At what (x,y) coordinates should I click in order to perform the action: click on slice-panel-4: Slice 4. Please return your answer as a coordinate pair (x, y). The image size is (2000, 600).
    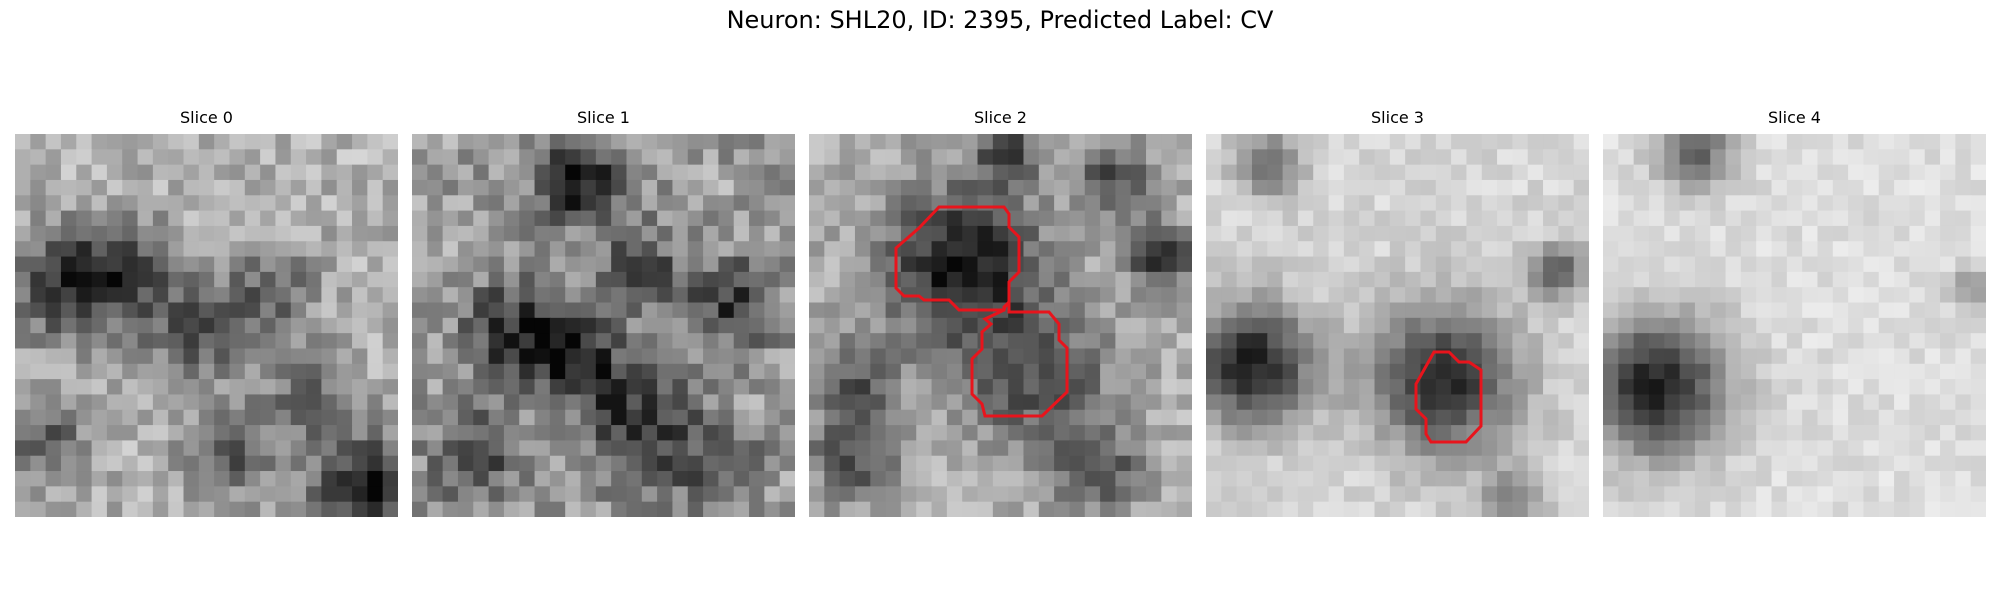
    Looking at the image, I should click on (1794, 312).